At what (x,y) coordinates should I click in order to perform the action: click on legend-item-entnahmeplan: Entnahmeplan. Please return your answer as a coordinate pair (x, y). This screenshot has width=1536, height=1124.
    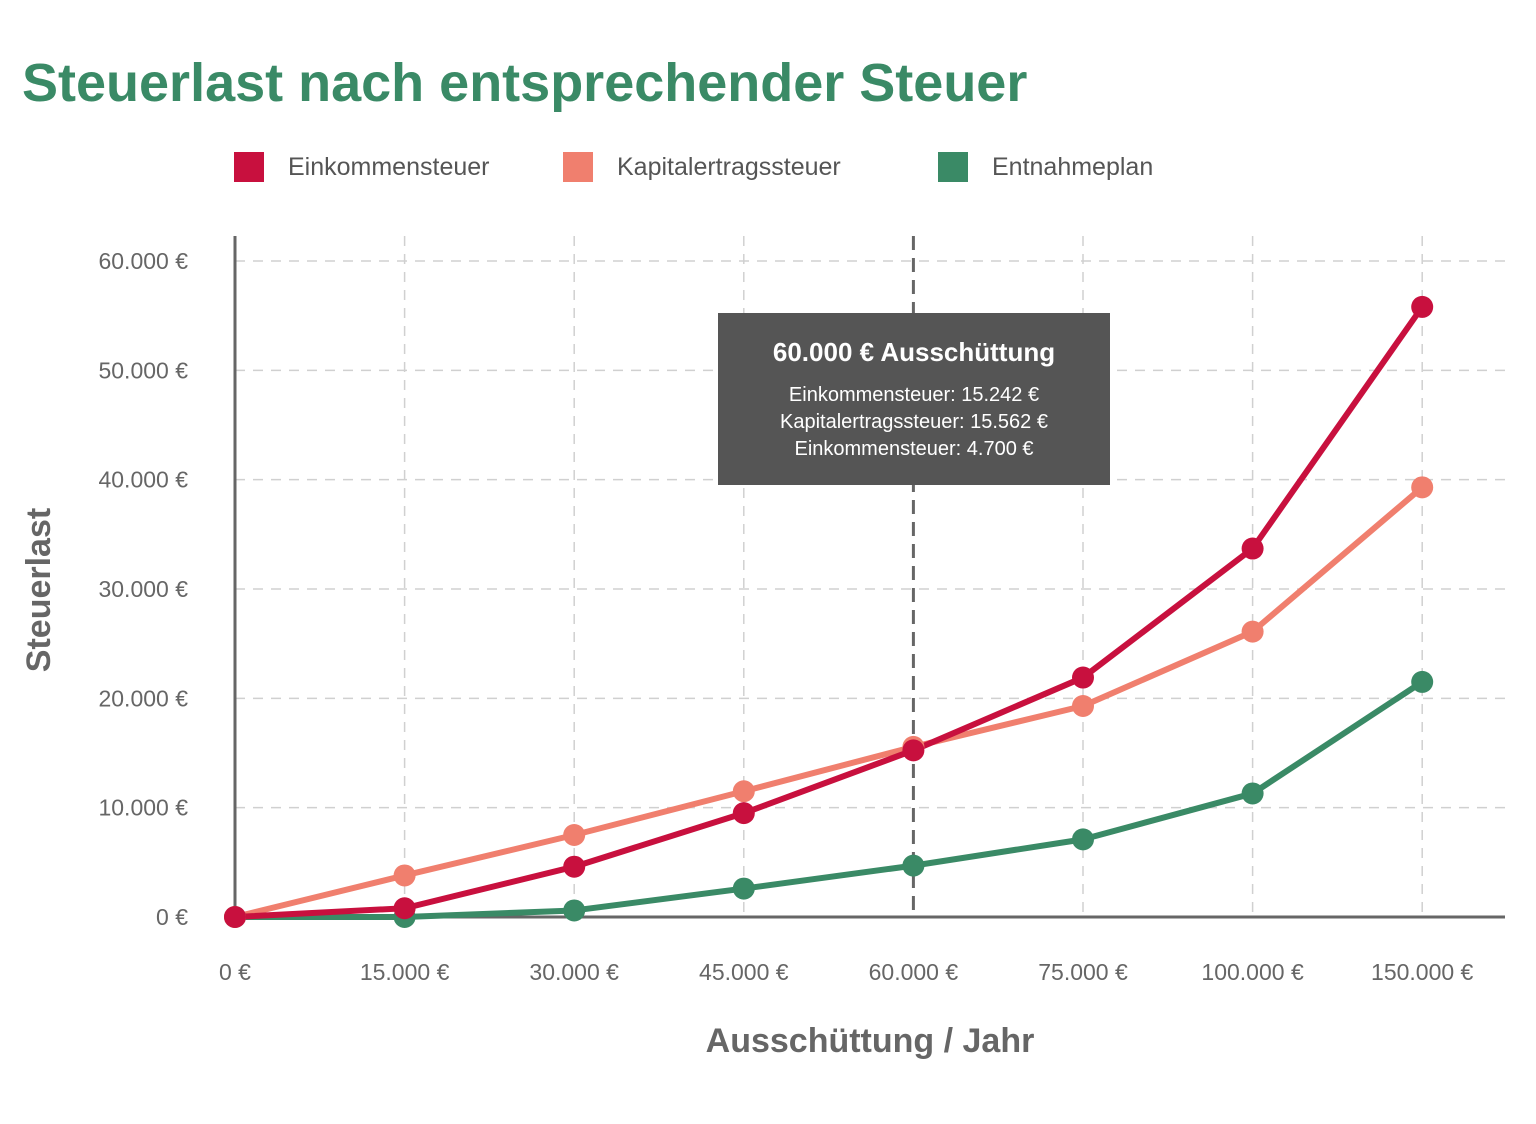
    Looking at the image, I should click on (1045, 167).